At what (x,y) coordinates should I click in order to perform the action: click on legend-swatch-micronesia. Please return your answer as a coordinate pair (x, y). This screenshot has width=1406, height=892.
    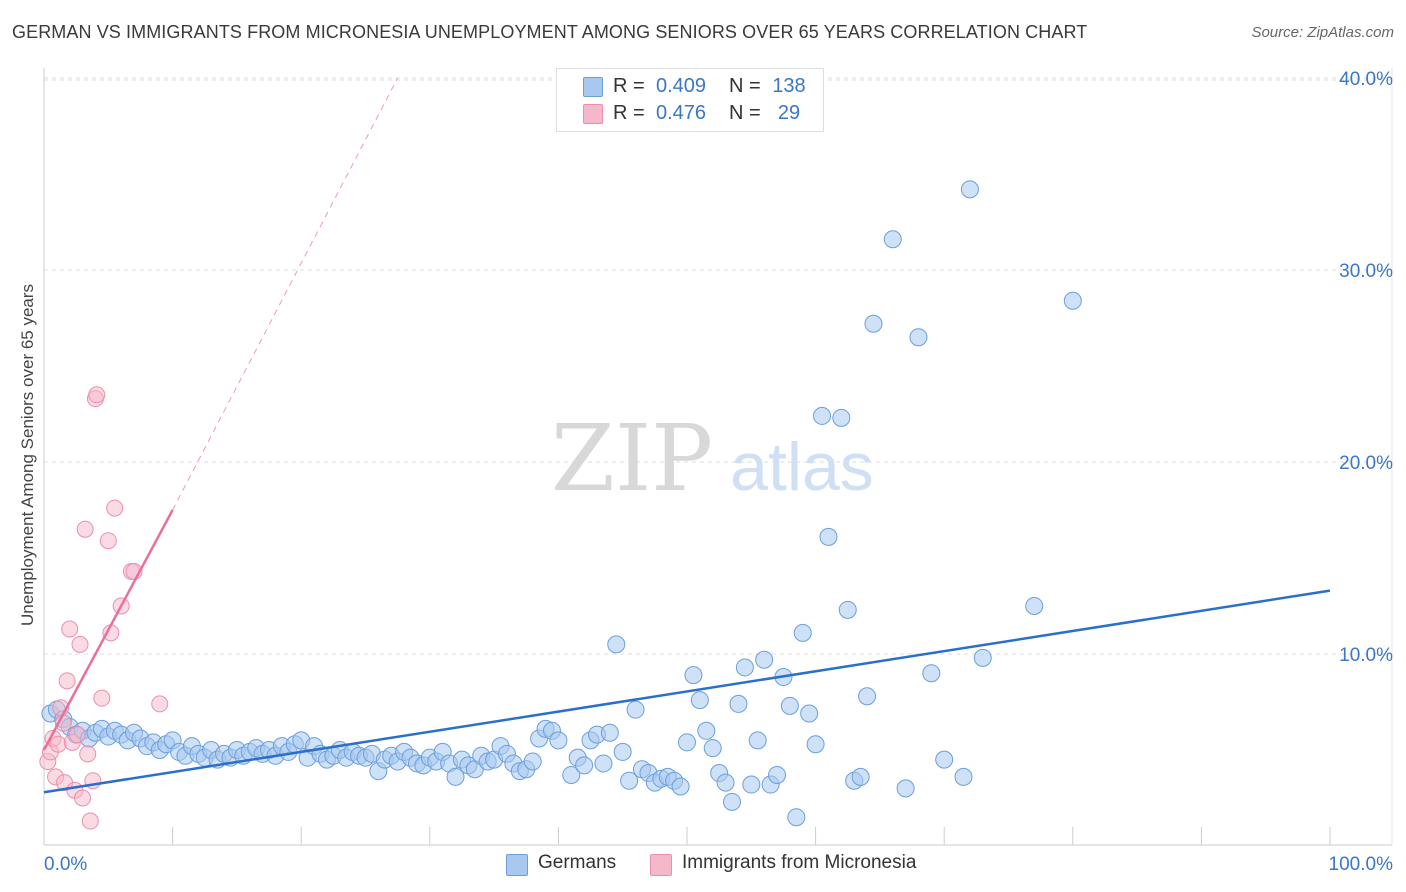
    Looking at the image, I should click on (593, 114).